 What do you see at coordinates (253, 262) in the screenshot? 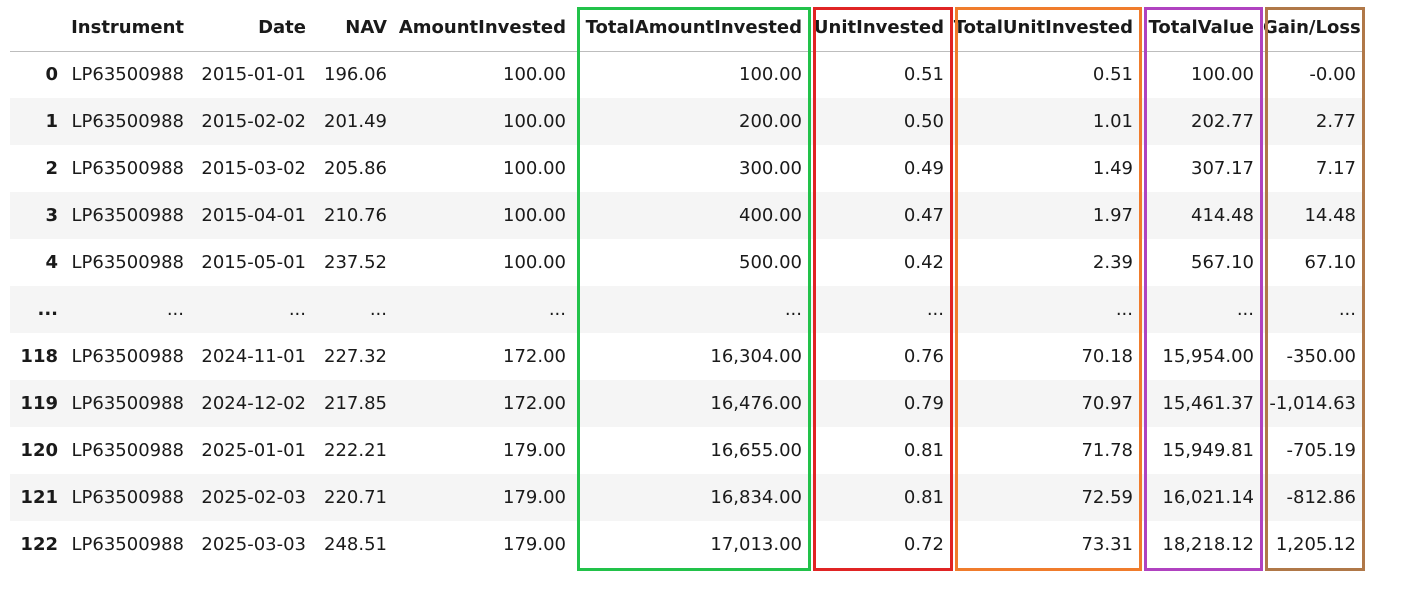
I see `table-cell: 2015-05-01` at bounding box center [253, 262].